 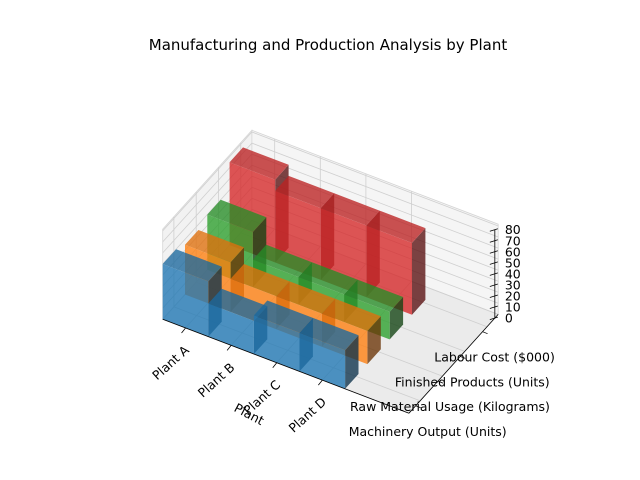 What do you see at coordinates (216, 380) in the screenshot?
I see `plant-tick-label: Plant B` at bounding box center [216, 380].